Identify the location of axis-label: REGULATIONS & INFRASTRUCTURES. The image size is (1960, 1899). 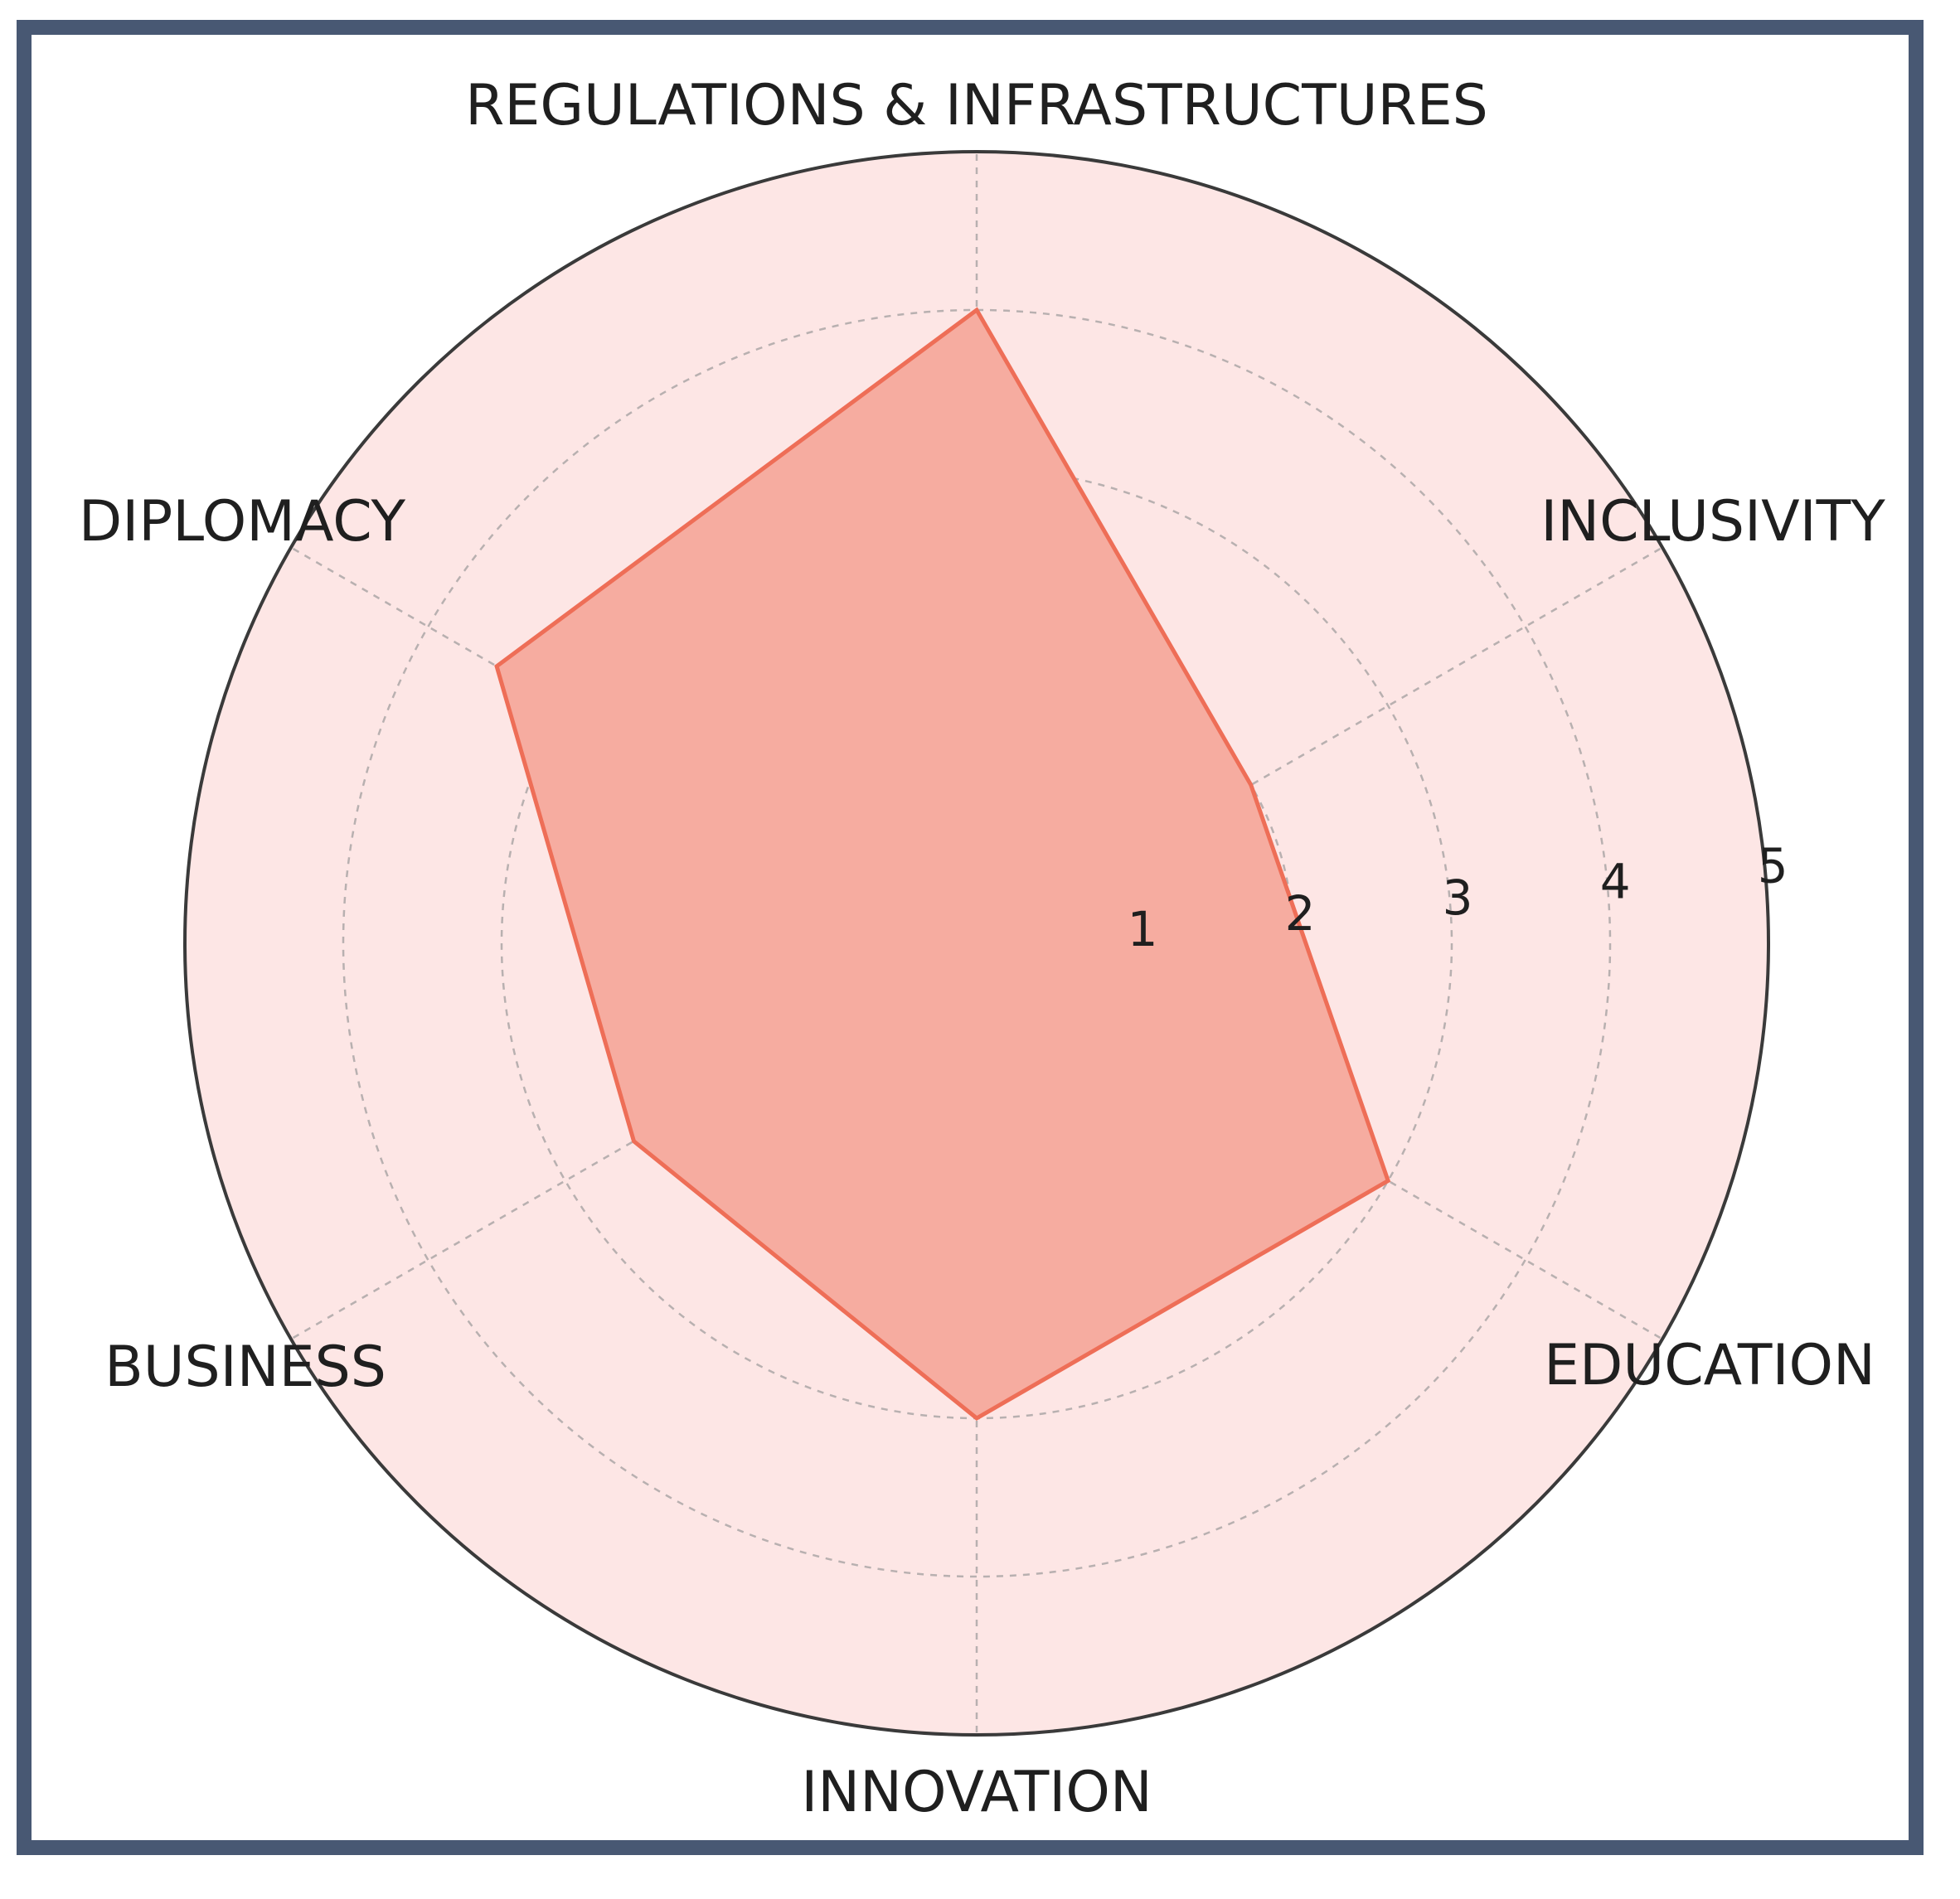
(976, 106).